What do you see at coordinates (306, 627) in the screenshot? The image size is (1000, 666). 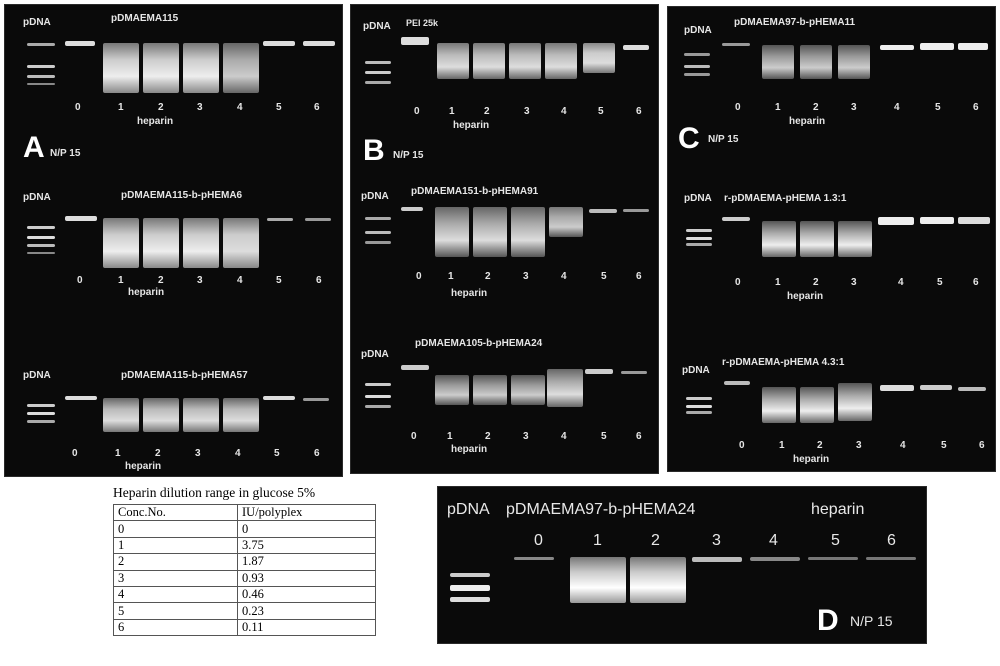 I see `table-cell: 0.11` at bounding box center [306, 627].